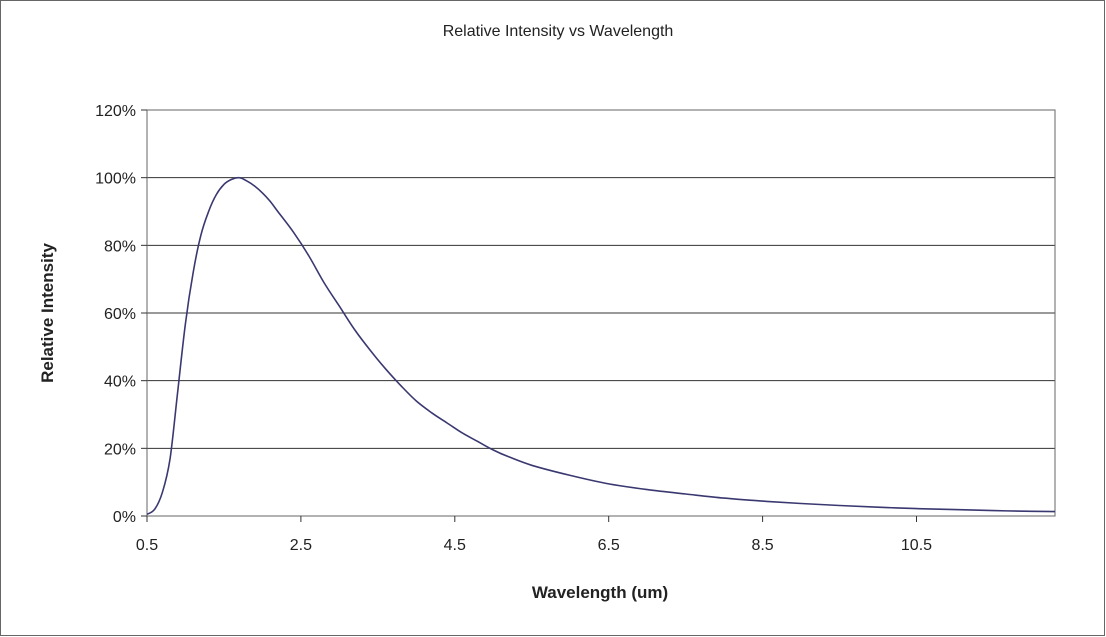  What do you see at coordinates (762, 545) in the screenshot?
I see `x-tick-label: 8.5` at bounding box center [762, 545].